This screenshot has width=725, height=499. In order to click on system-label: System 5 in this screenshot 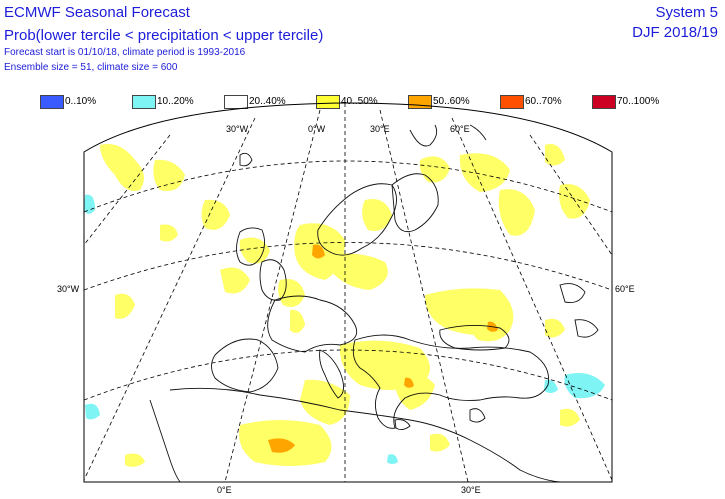, I will do `click(686, 12)`.